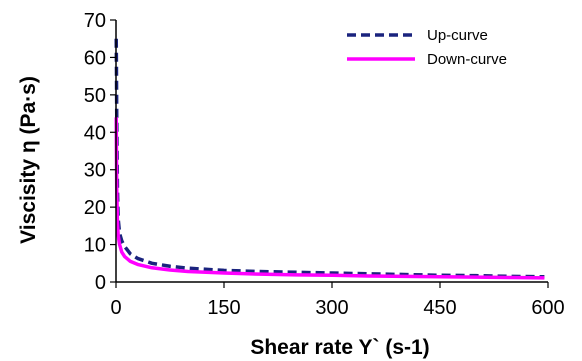 The width and height of the screenshot is (582, 361). What do you see at coordinates (95, 246) in the screenshot?
I see `y-tick-label: 10` at bounding box center [95, 246].